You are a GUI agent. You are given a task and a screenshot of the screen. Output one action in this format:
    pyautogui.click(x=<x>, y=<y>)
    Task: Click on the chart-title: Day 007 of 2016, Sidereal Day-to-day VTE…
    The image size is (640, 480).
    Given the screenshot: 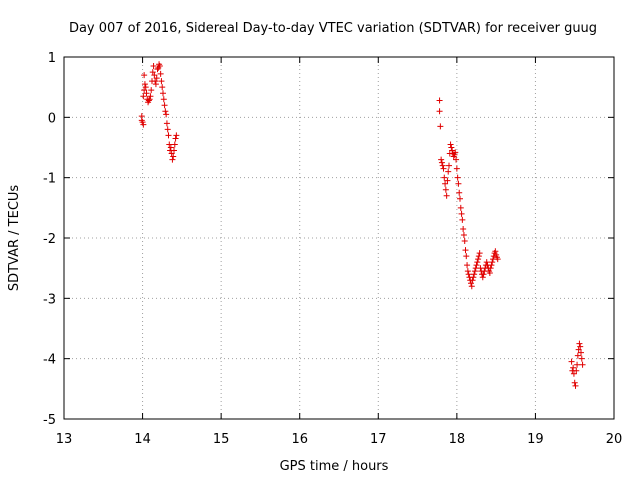 What is the action you would take?
    pyautogui.click(x=333, y=28)
    